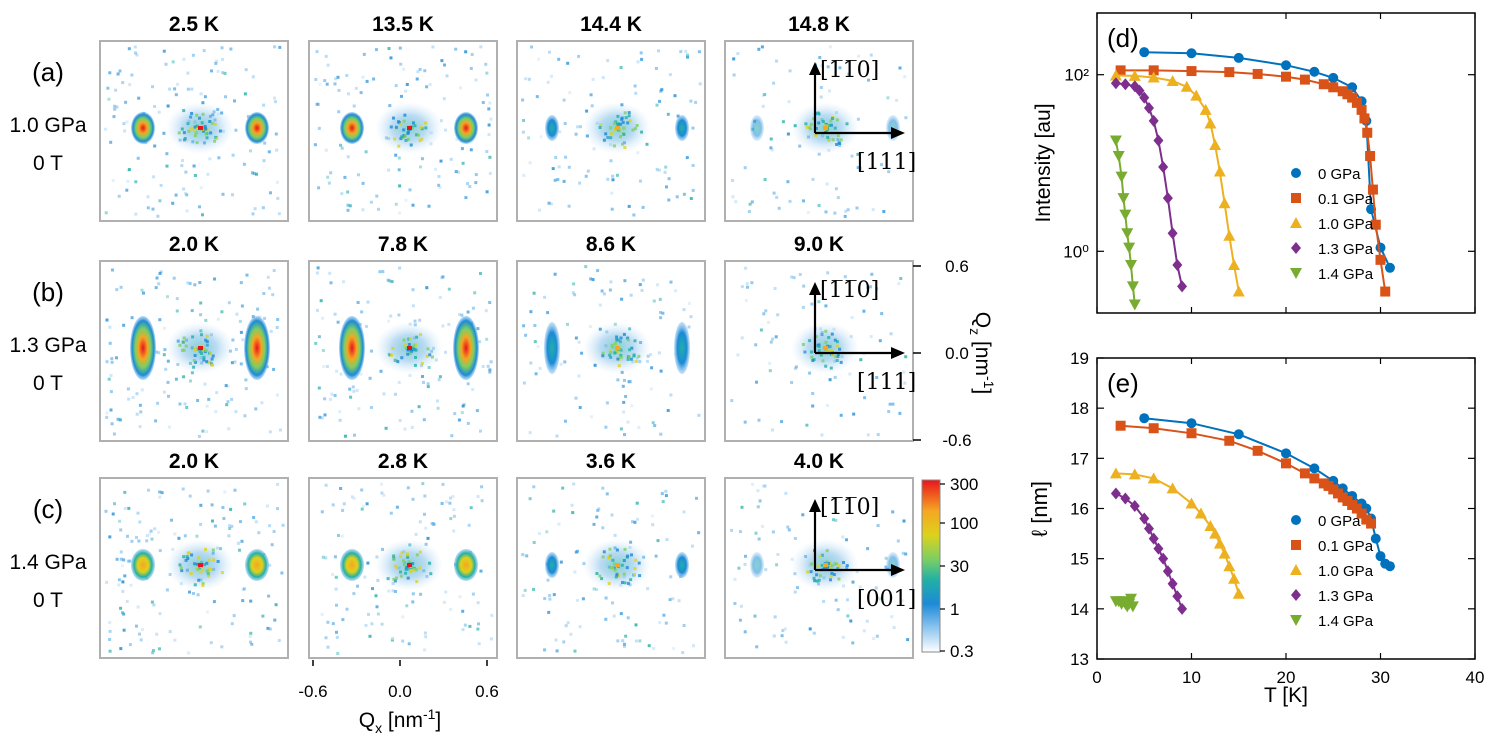  I want to click on direction-horizontal-label: [111], so click(886, 162).